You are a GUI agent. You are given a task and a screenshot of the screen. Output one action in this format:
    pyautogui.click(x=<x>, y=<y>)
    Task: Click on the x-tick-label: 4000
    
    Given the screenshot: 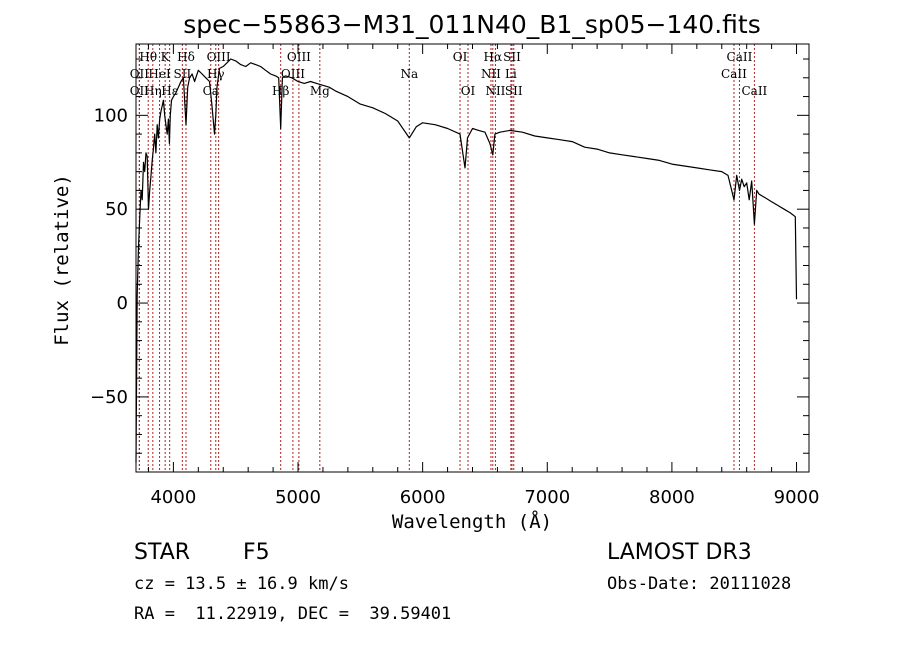 What is the action you would take?
    pyautogui.click(x=173, y=497)
    